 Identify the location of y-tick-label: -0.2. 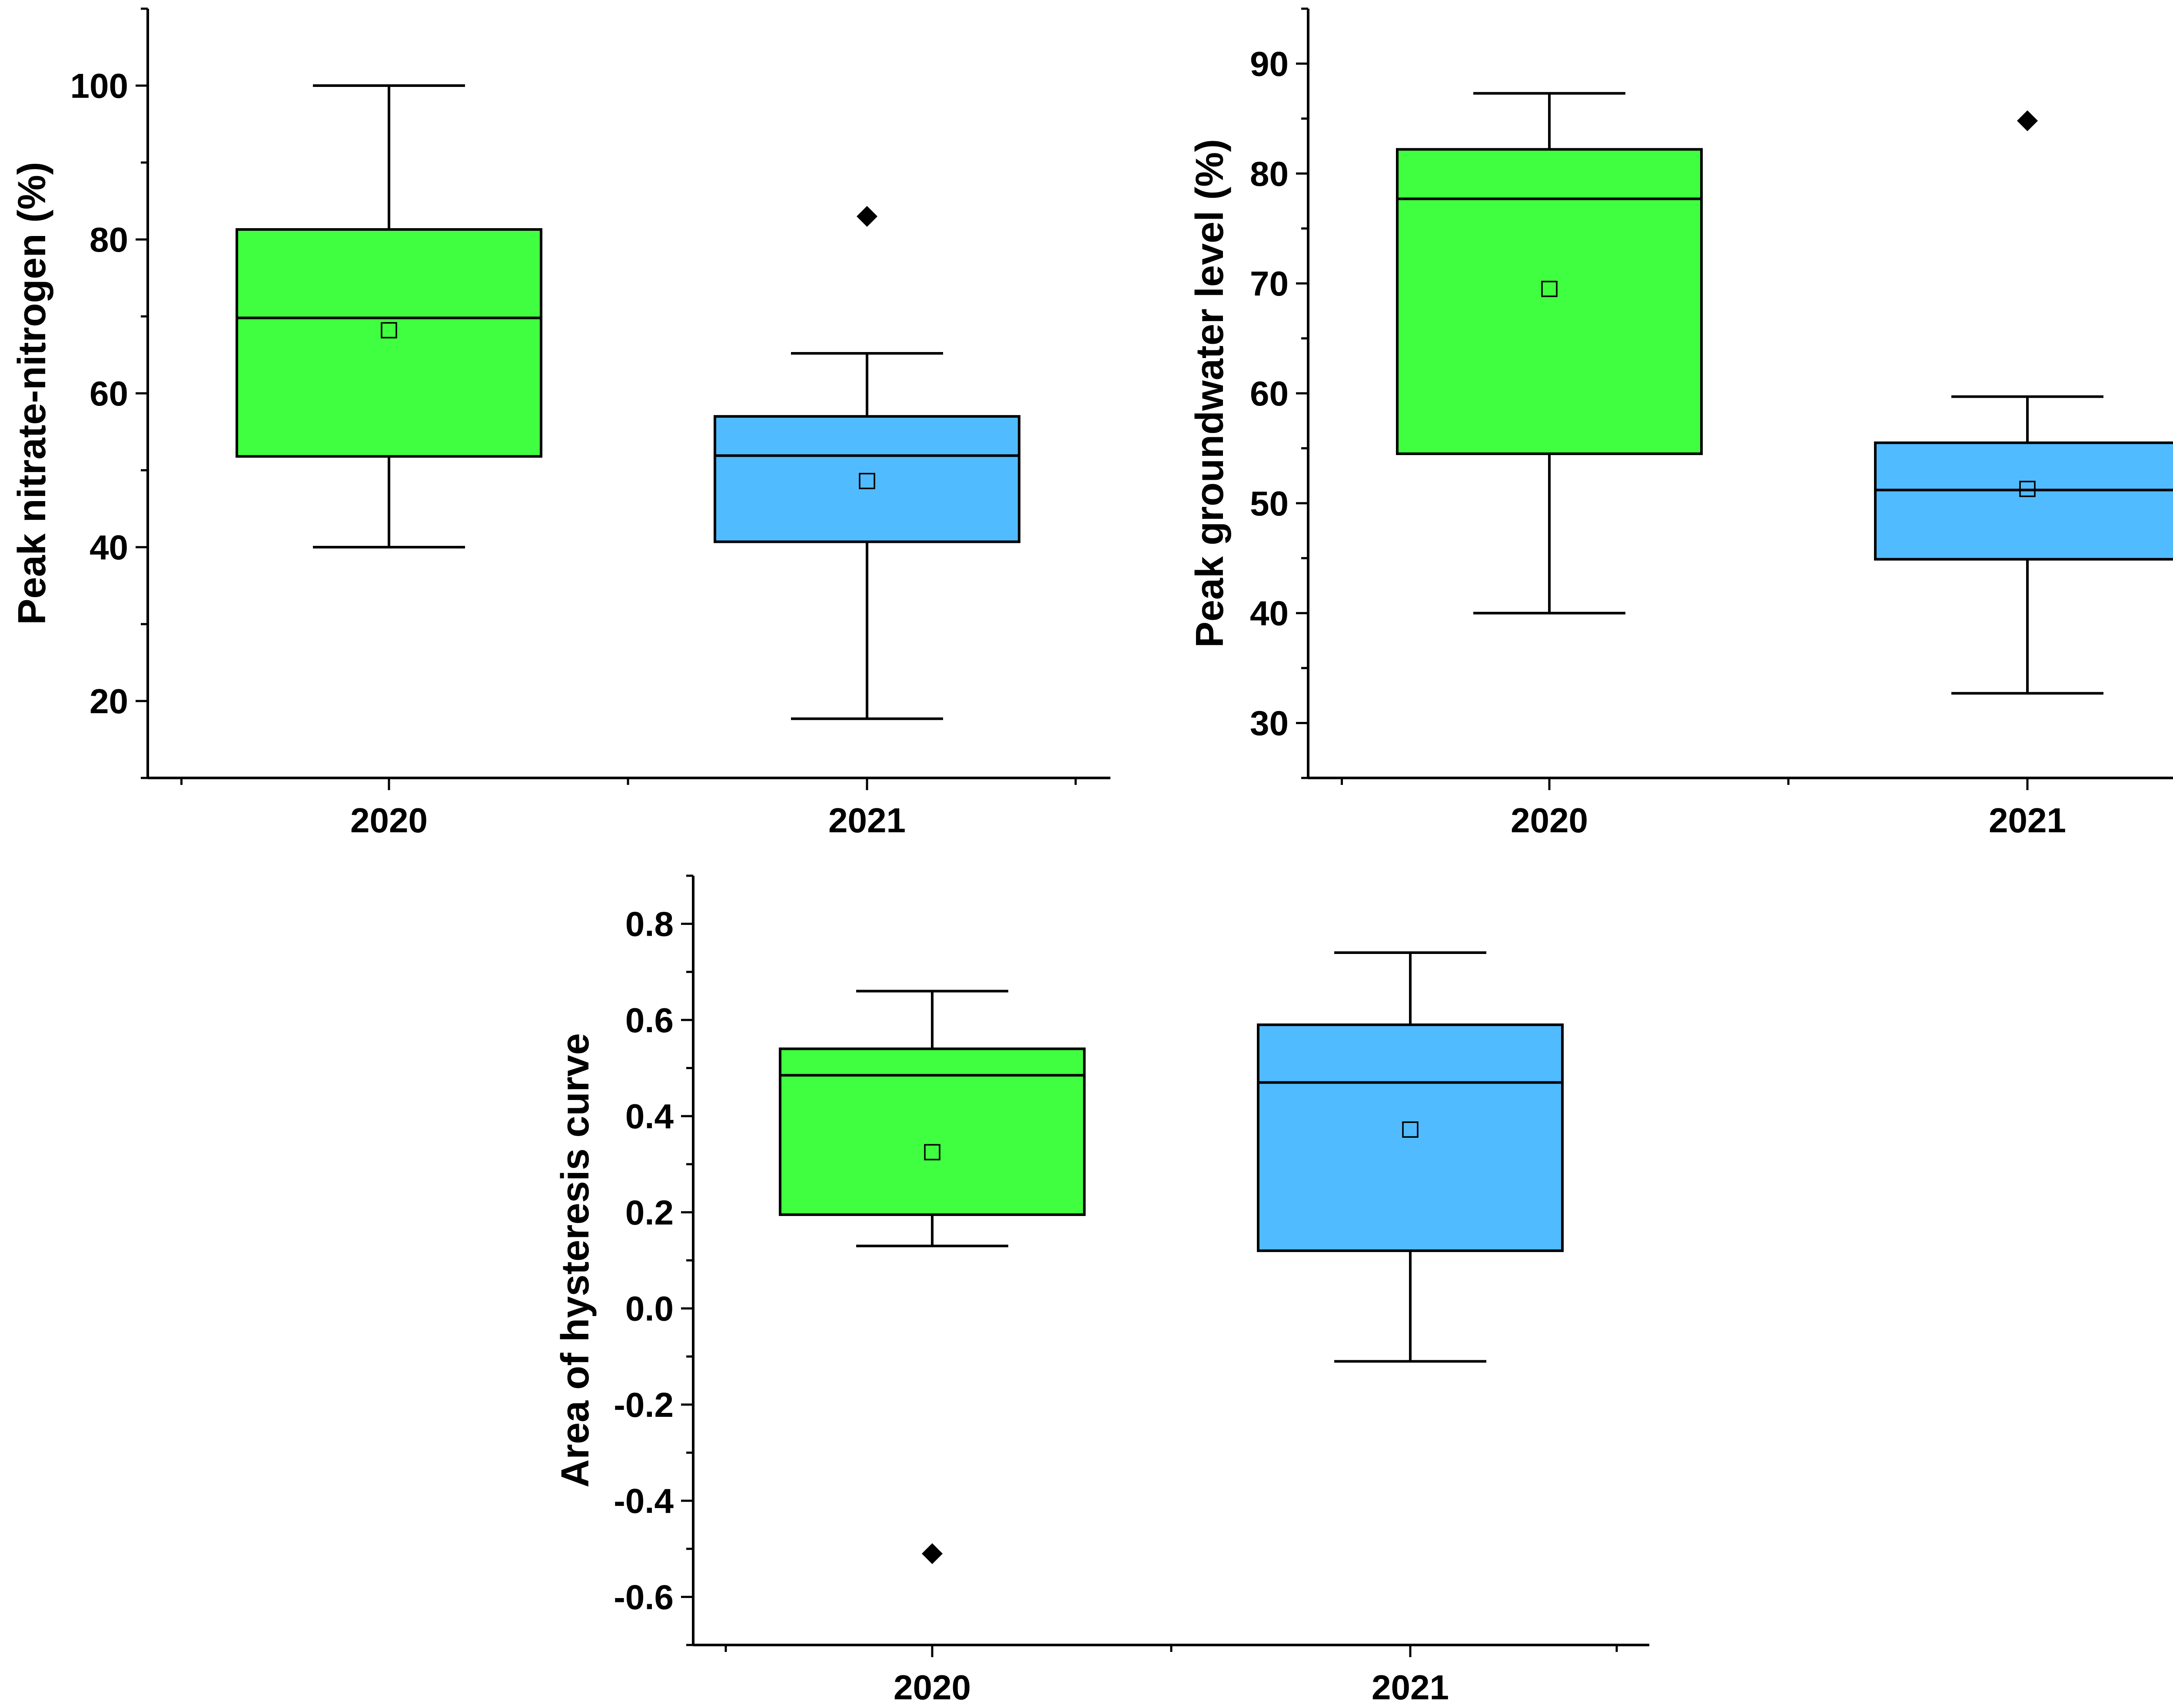
(644, 1405).